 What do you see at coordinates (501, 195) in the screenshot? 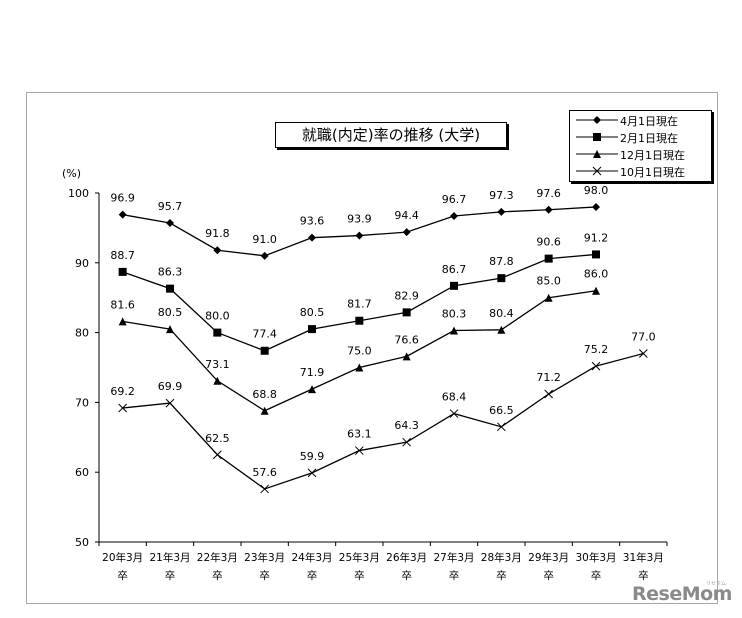
I see `data-label: 97.3` at bounding box center [501, 195].